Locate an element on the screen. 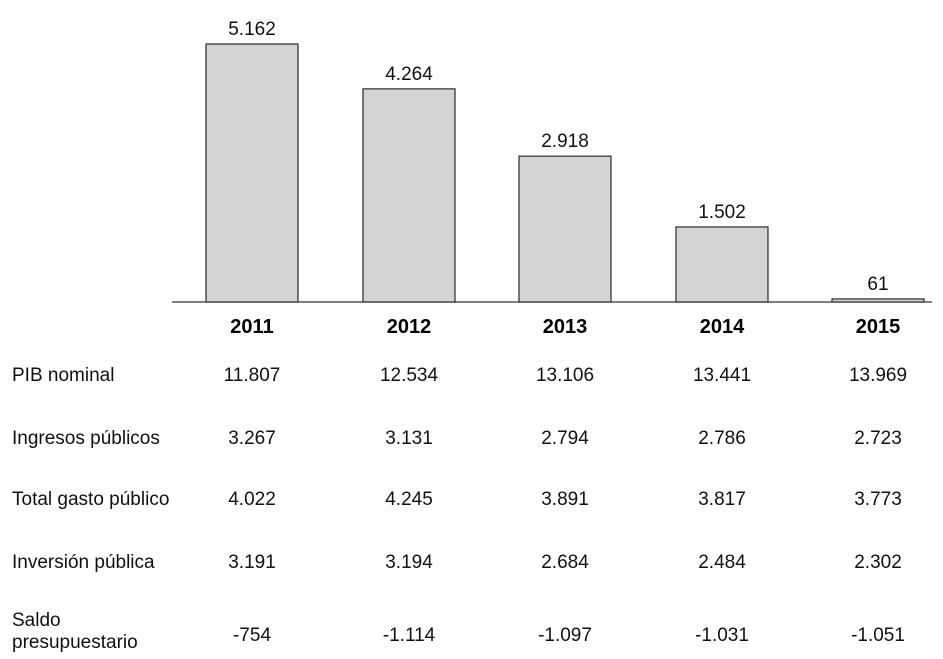 This screenshot has height=659, width=943. table-cell: 13.969 is located at coordinates (878, 375).